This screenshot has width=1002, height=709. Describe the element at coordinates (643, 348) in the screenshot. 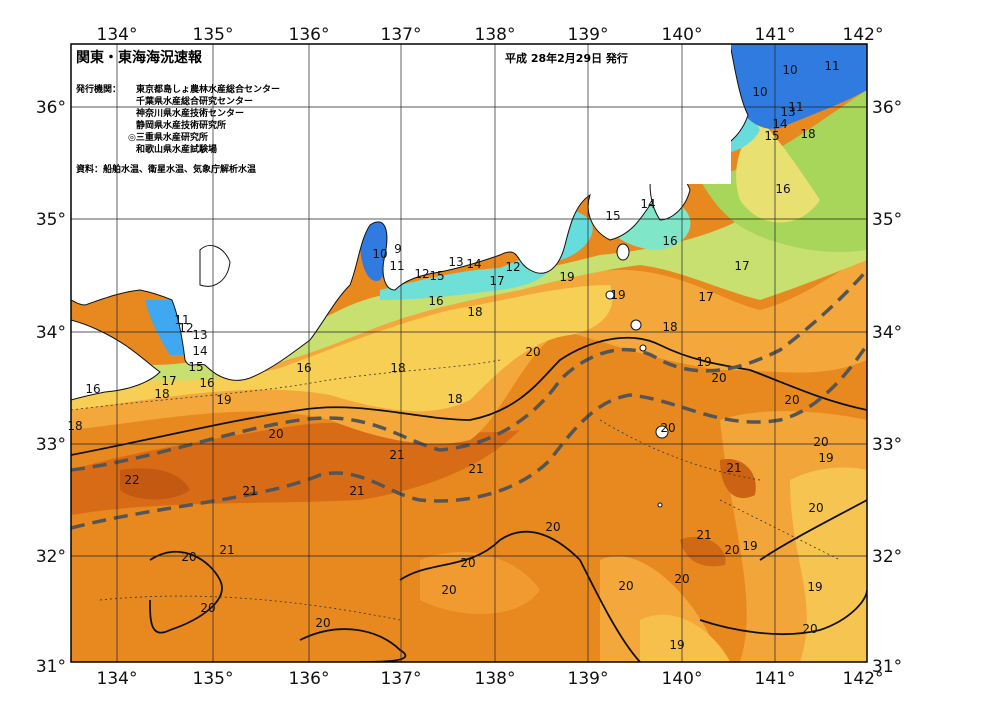

I see `island-mikura` at that location.